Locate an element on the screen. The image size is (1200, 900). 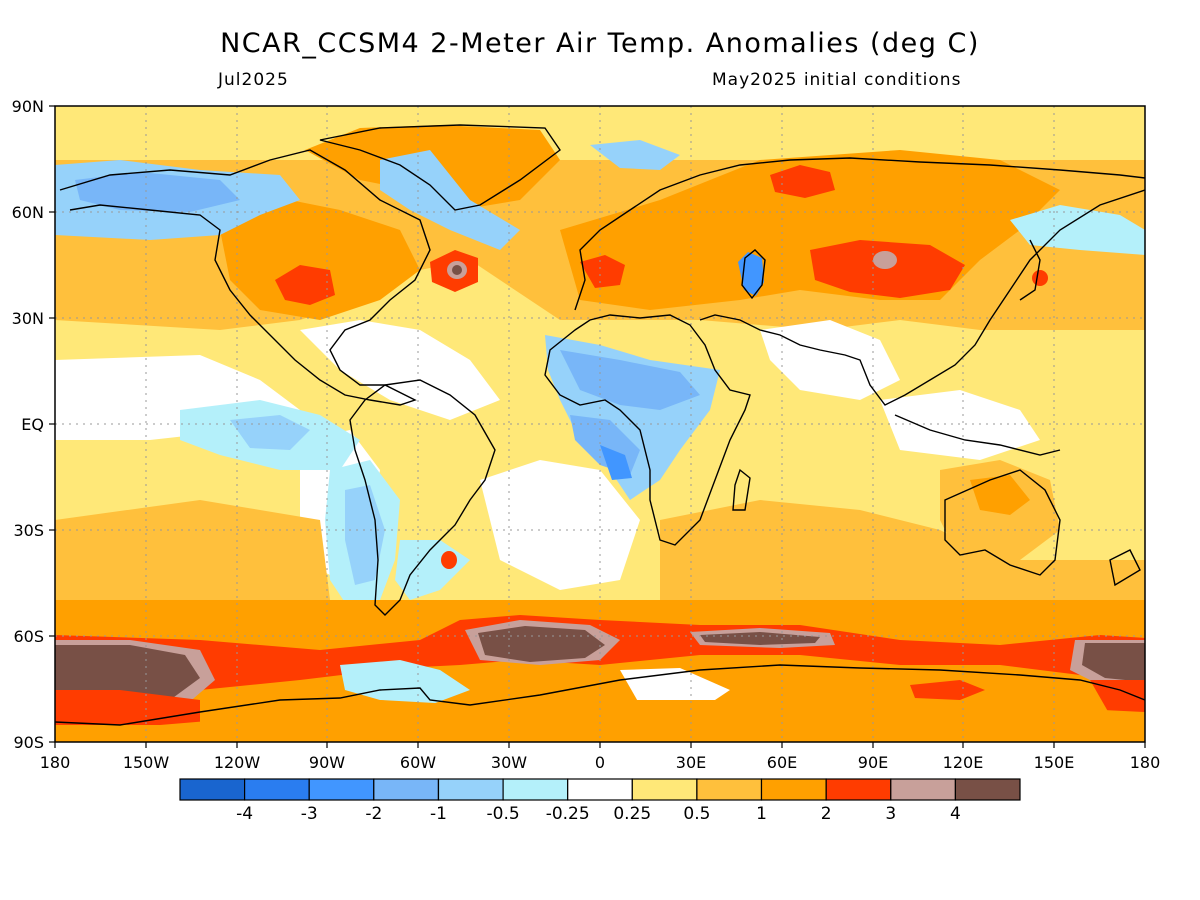
lat-label: 60N is located at coordinates (28, 212).